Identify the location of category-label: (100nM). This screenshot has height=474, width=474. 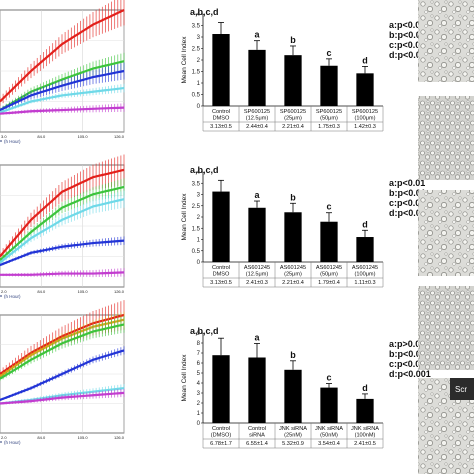
(365, 436).